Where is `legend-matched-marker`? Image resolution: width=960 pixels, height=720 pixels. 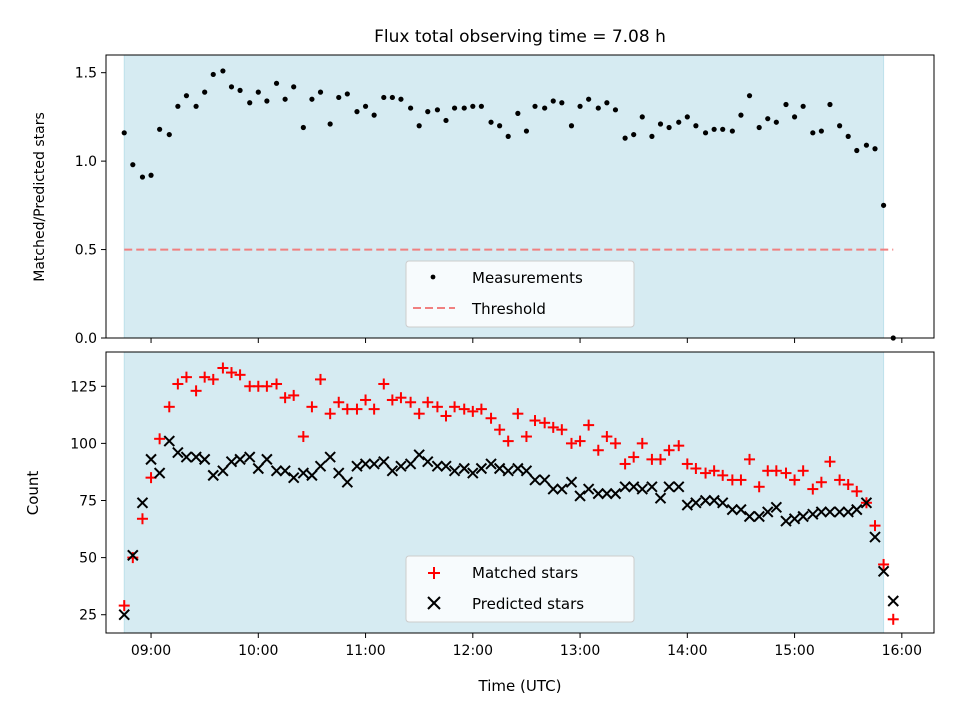
legend-matched-marker is located at coordinates (434, 573).